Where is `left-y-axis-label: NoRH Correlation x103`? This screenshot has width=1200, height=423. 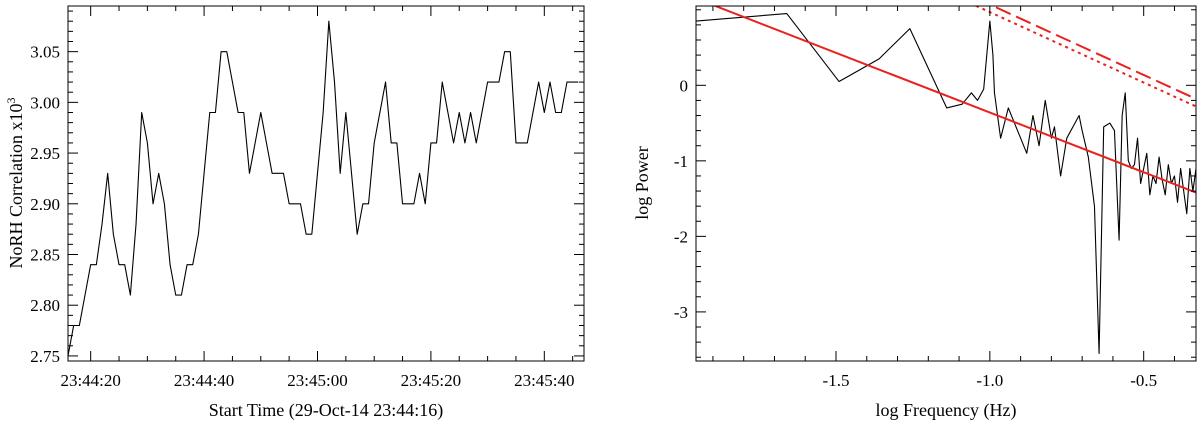 left-y-axis-label: NoRH Correlation x103 is located at coordinates (15, 183).